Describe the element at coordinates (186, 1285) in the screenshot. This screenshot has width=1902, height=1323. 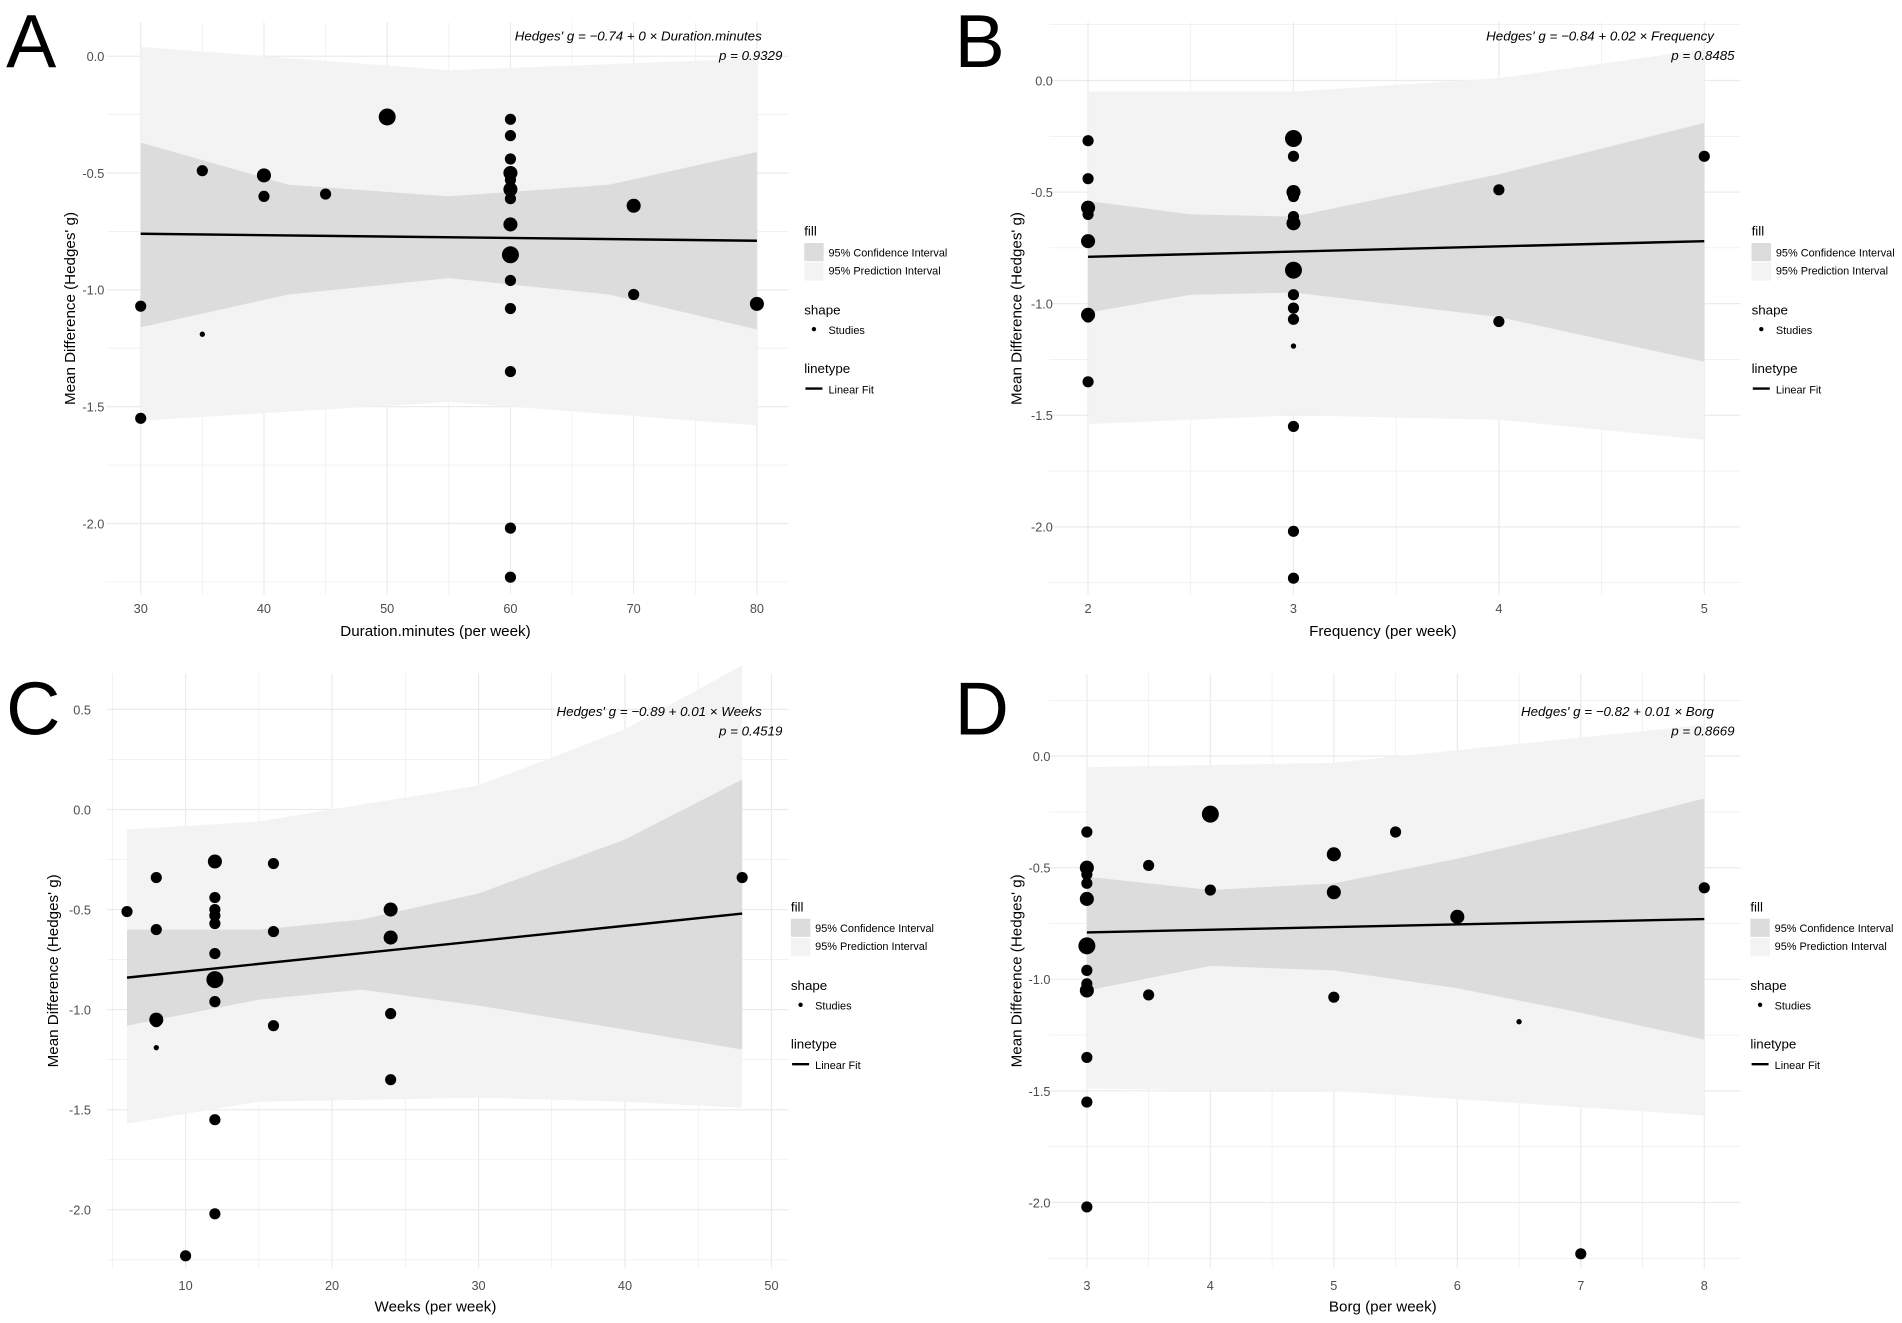
I see `x-tick-label: 10` at that location.